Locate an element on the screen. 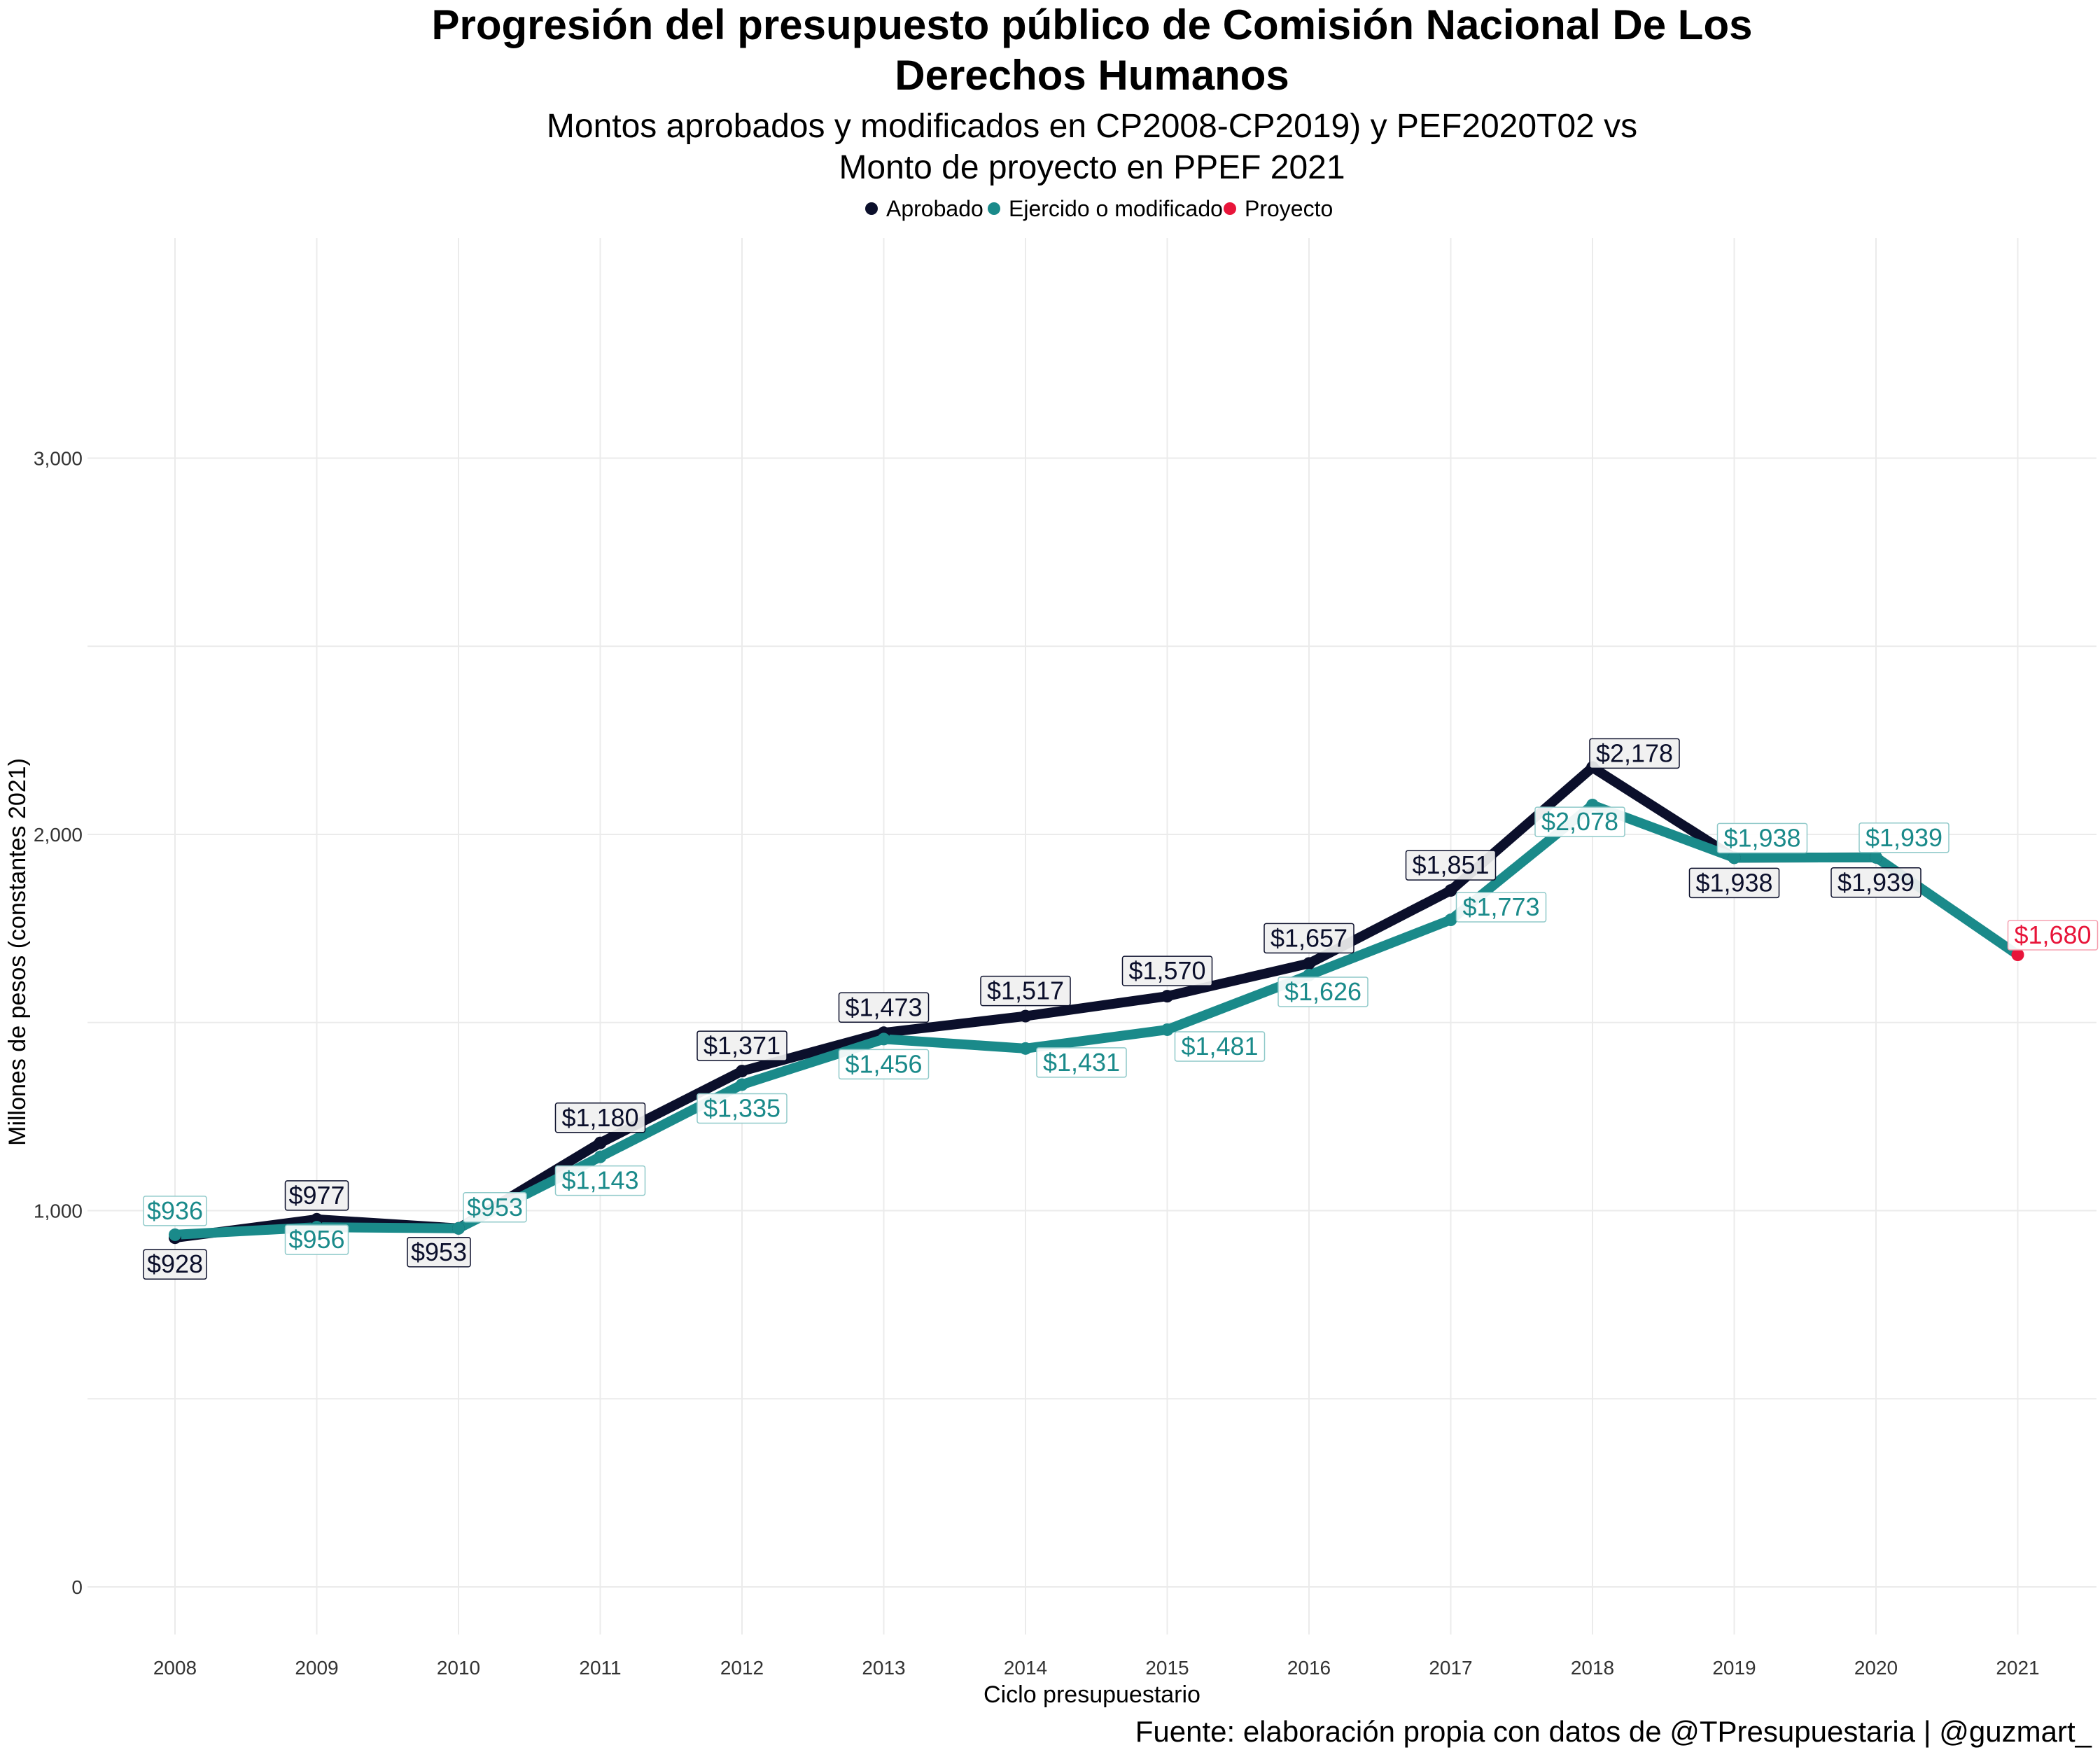  data-label-text: $936 is located at coordinates (175, 1210).